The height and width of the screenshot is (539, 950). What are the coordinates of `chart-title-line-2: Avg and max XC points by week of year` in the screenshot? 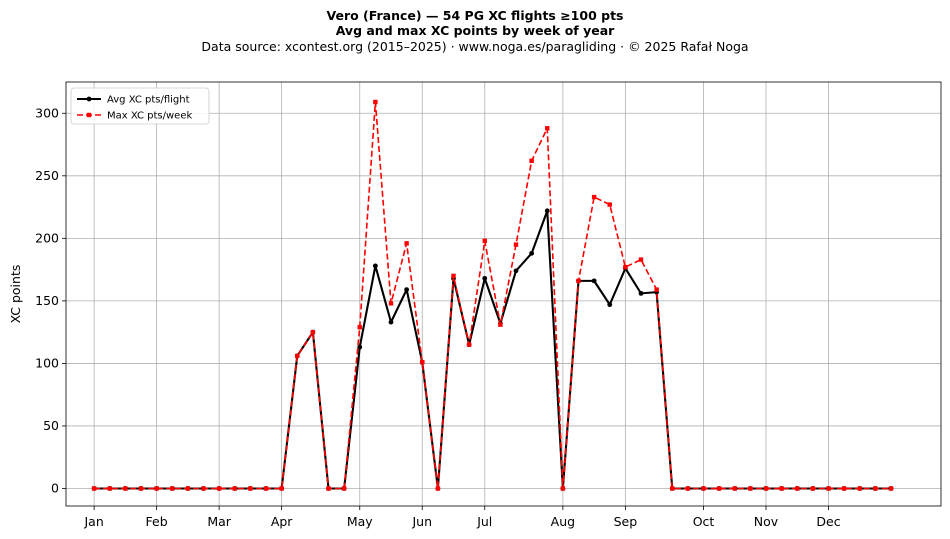 It's located at (475, 30).